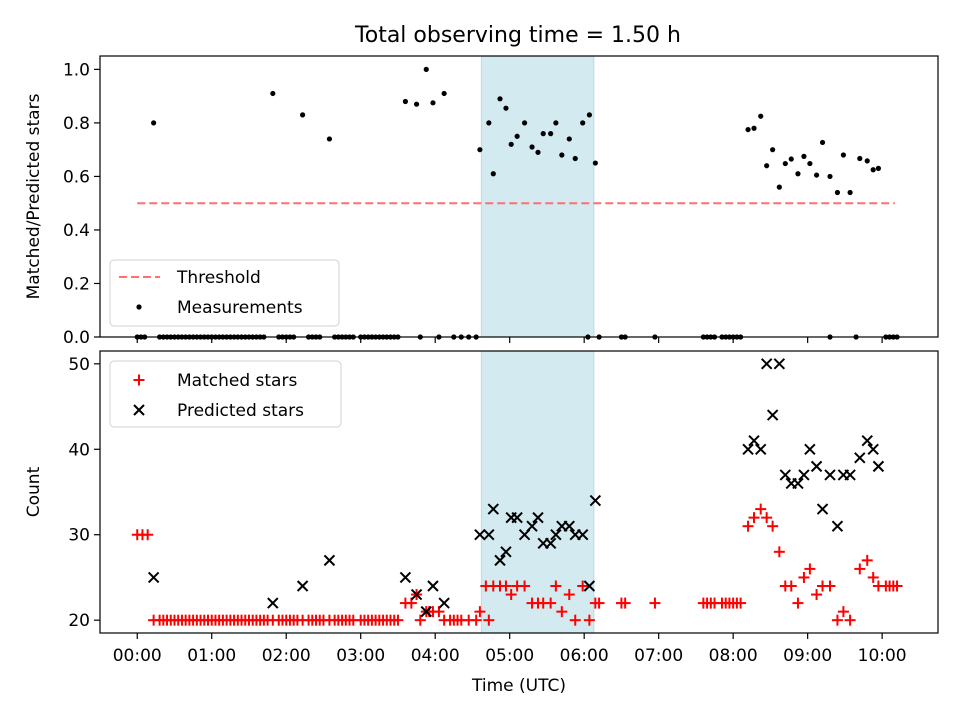  I want to click on x-tick-label: 00:00, so click(137, 656).